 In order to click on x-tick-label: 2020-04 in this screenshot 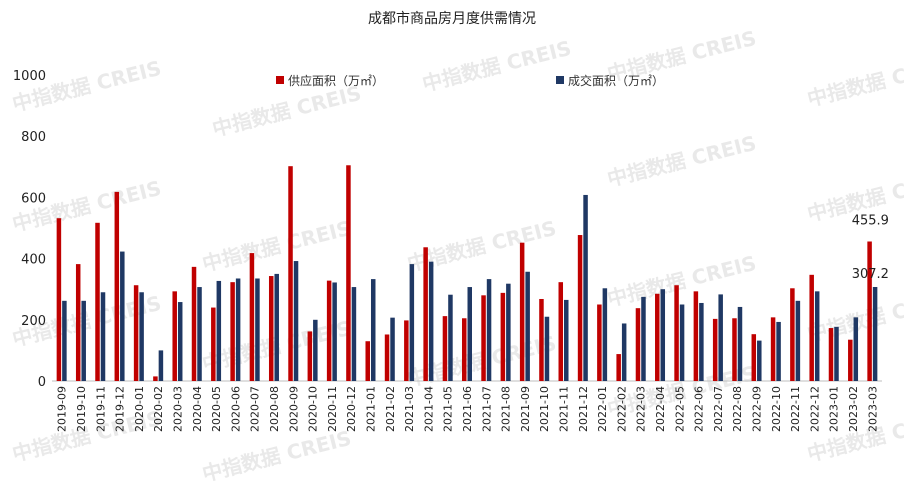, I will do `click(197, 409)`.